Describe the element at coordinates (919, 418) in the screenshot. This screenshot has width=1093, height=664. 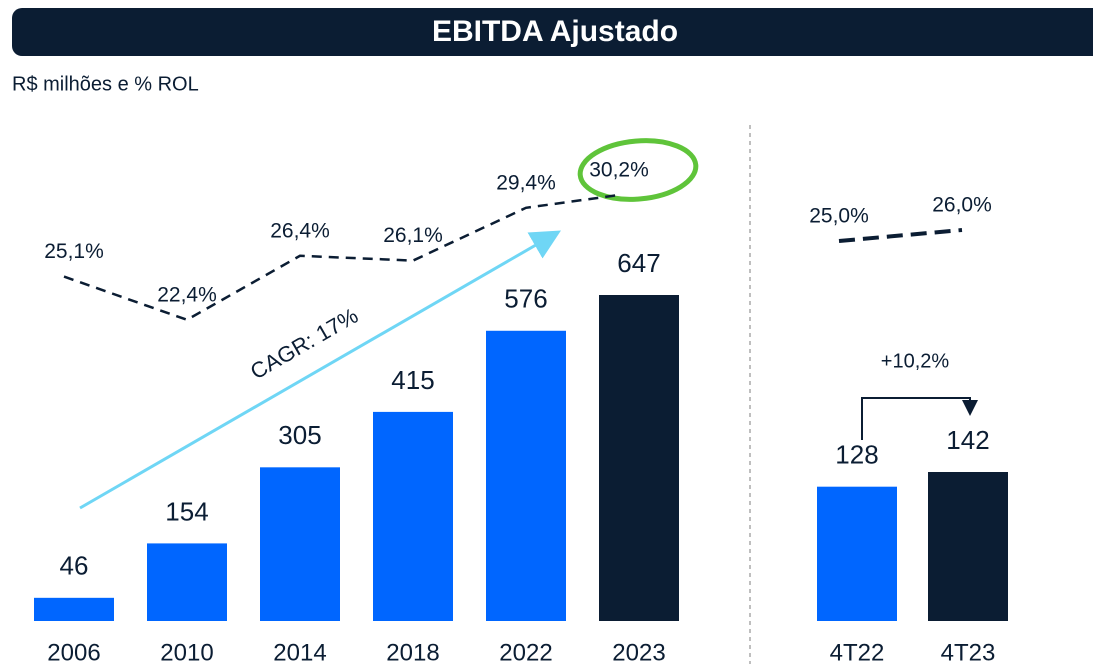
I see `growth-bracket` at that location.